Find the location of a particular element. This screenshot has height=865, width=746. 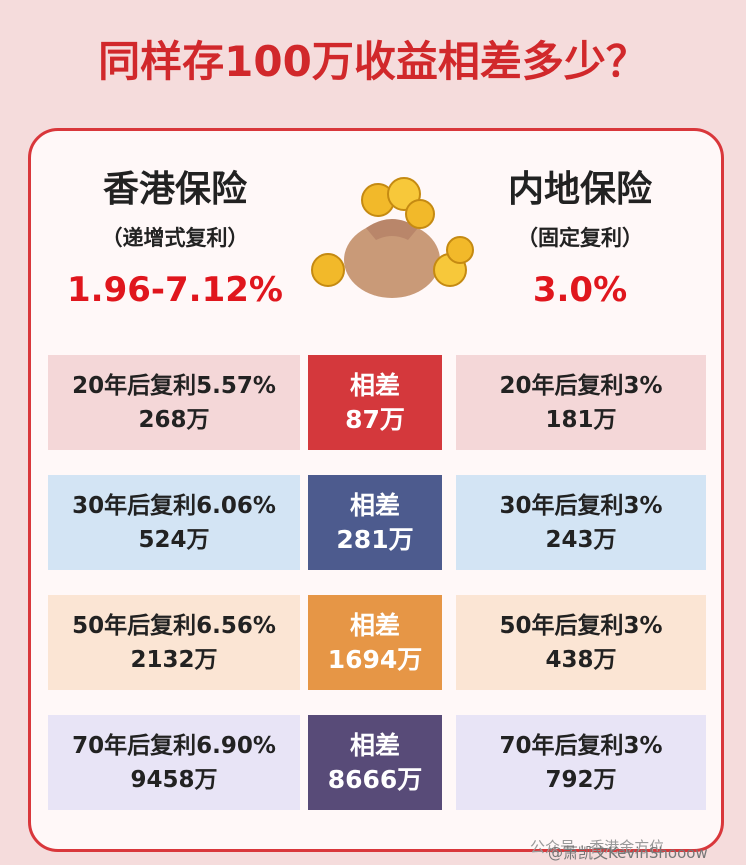

diff-cell: 相差 1694万 is located at coordinates (375, 642).